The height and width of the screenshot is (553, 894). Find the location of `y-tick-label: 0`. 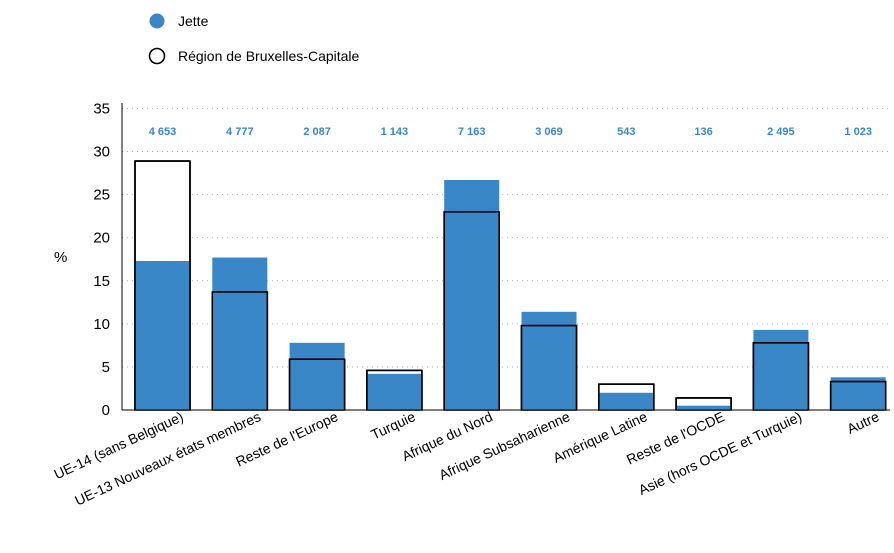

y-tick-label: 0 is located at coordinates (106, 410).